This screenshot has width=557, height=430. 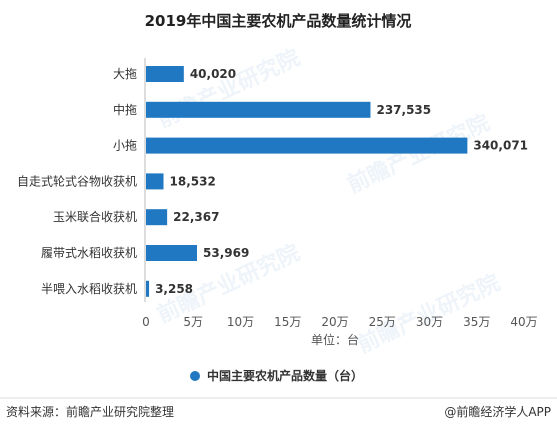 I want to click on category-label: 履带式水稻收获机, so click(x=89, y=253).